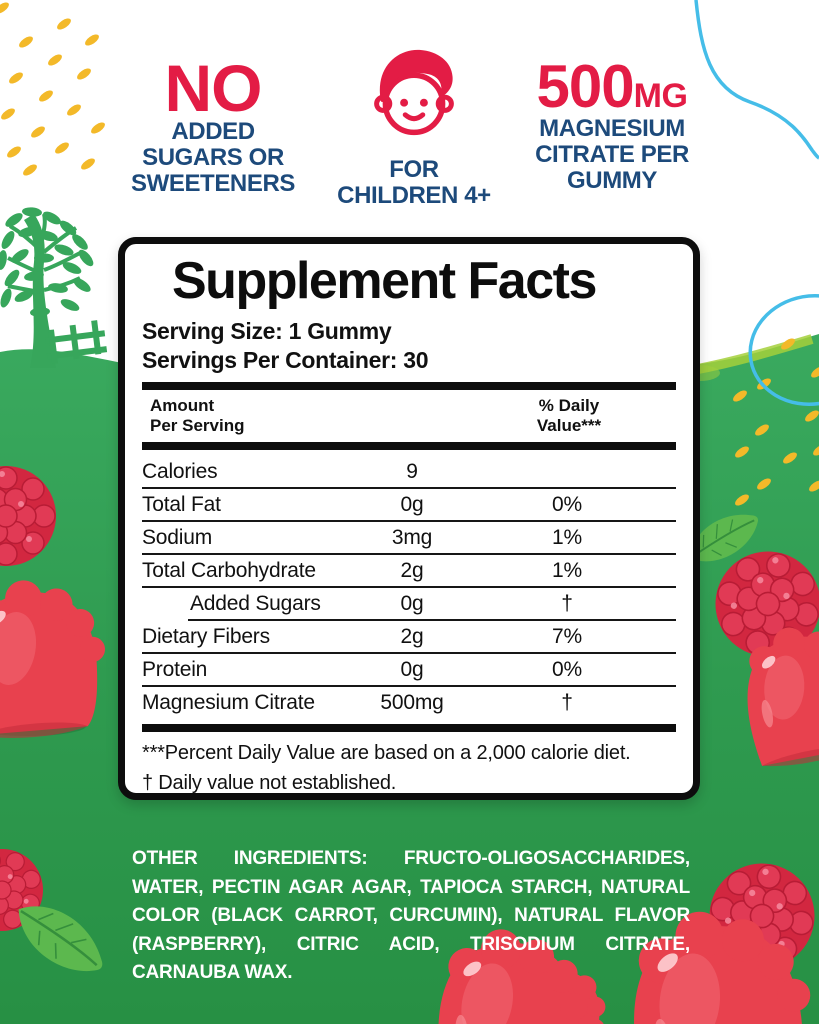 The width and height of the screenshot is (819, 1024). I want to click on nutrient-row: Added Sugars 0g †, so click(409, 603).